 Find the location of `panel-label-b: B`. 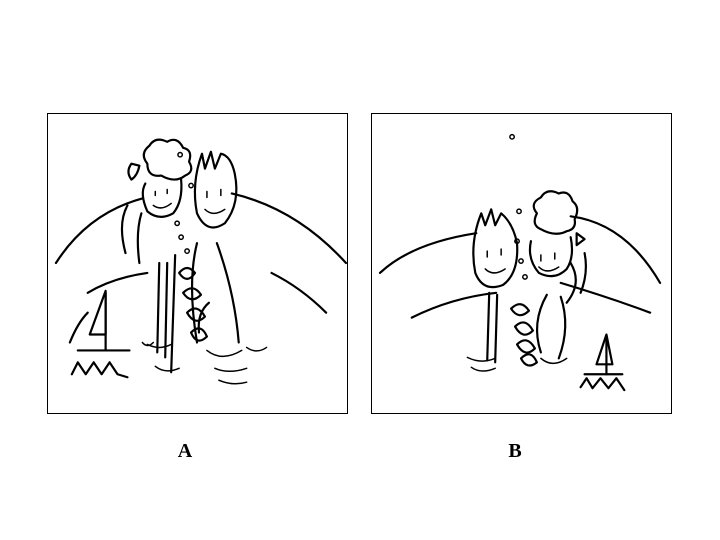

panel-label-b: B is located at coordinates (515, 451).